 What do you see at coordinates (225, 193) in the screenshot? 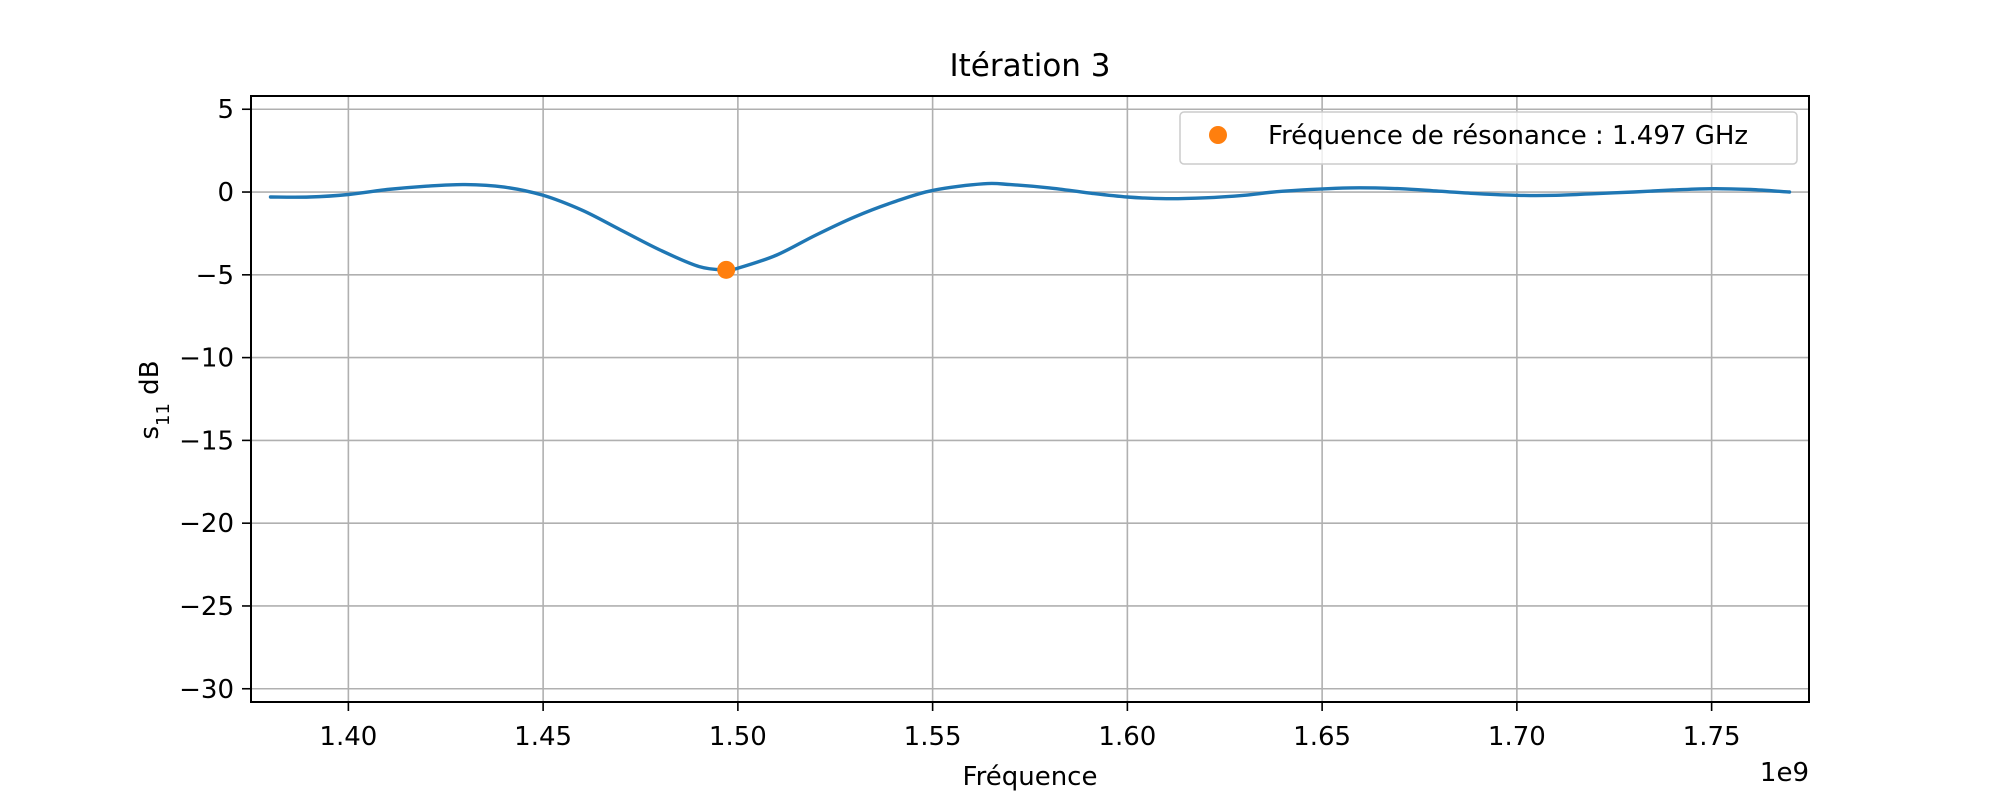
I see `y-tick-label: 0` at bounding box center [225, 193].